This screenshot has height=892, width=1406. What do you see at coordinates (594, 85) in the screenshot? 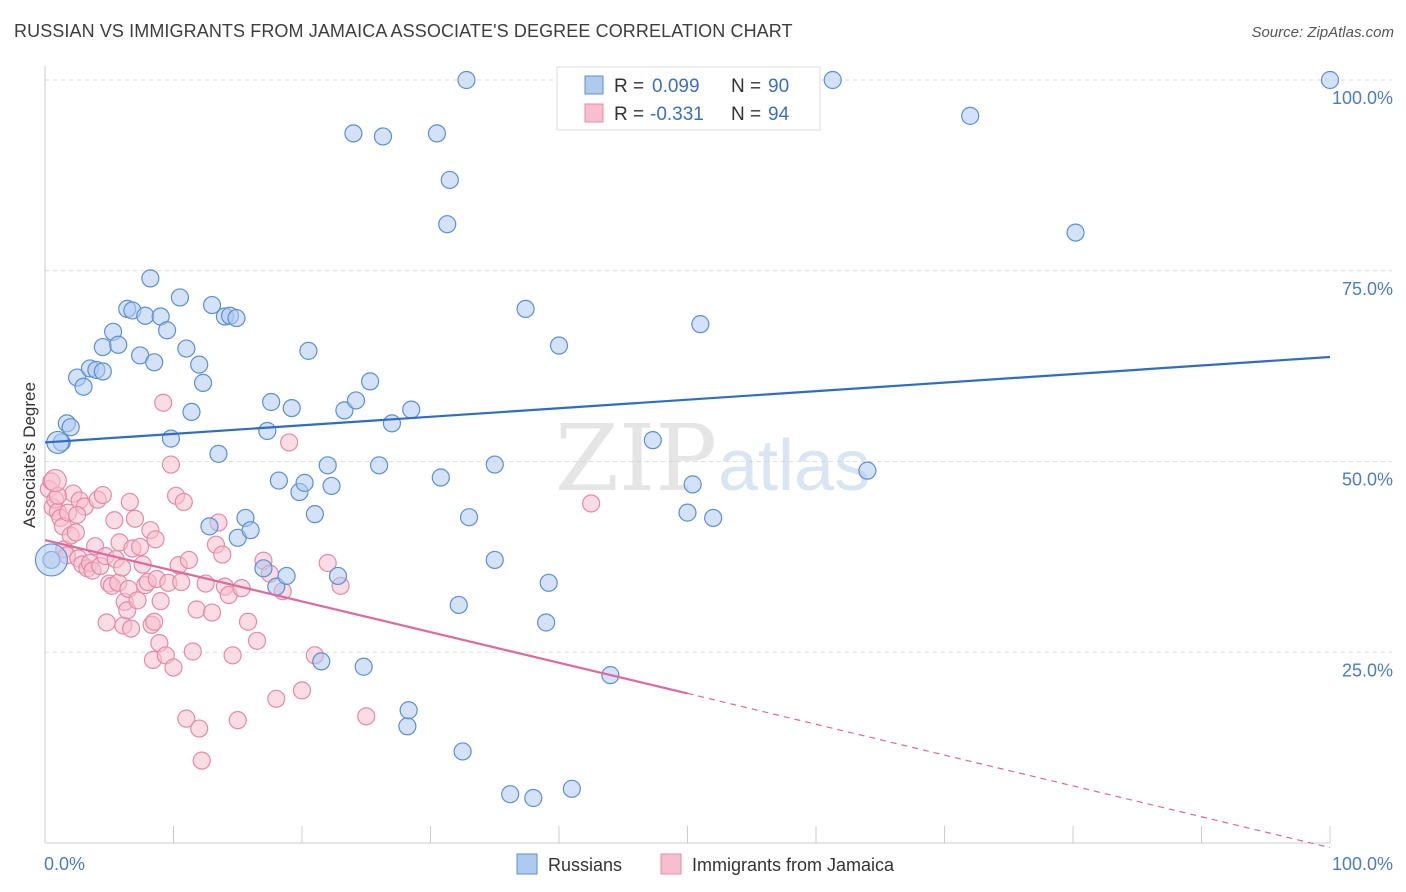
I see `stats-swatch-russians` at bounding box center [594, 85].